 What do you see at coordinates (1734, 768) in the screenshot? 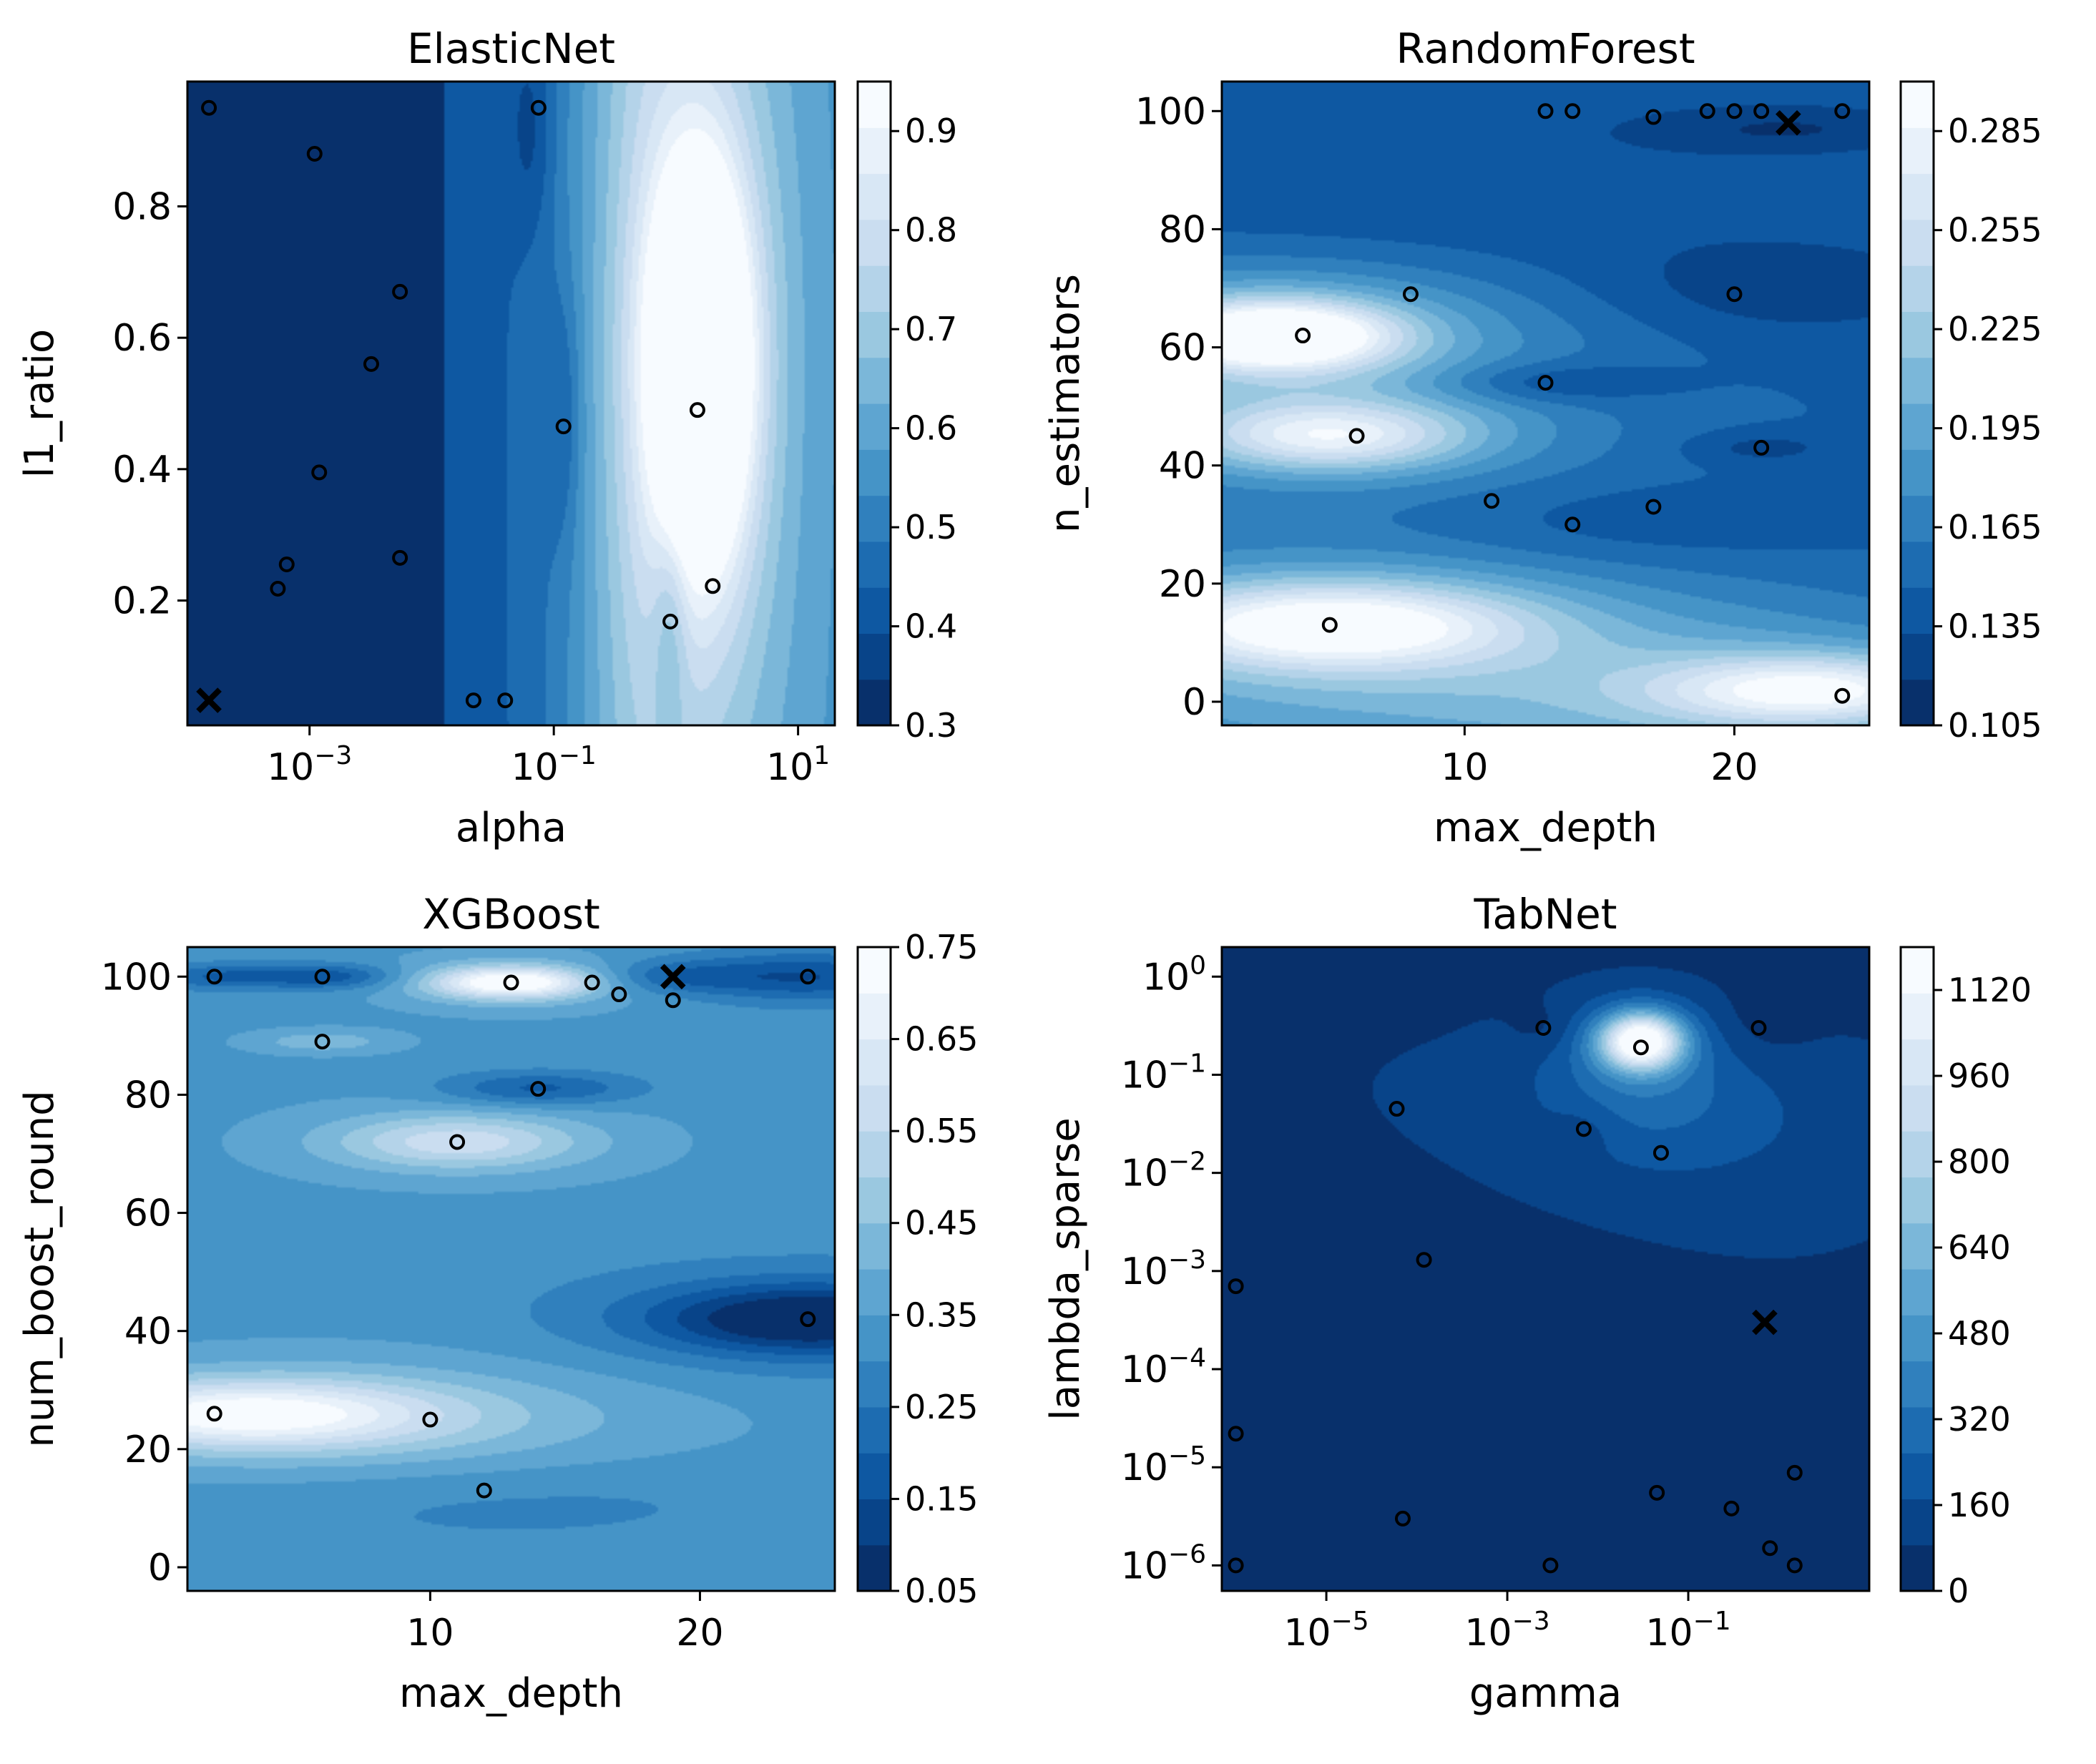
I see `x-tick-label: 20` at bounding box center [1734, 768].